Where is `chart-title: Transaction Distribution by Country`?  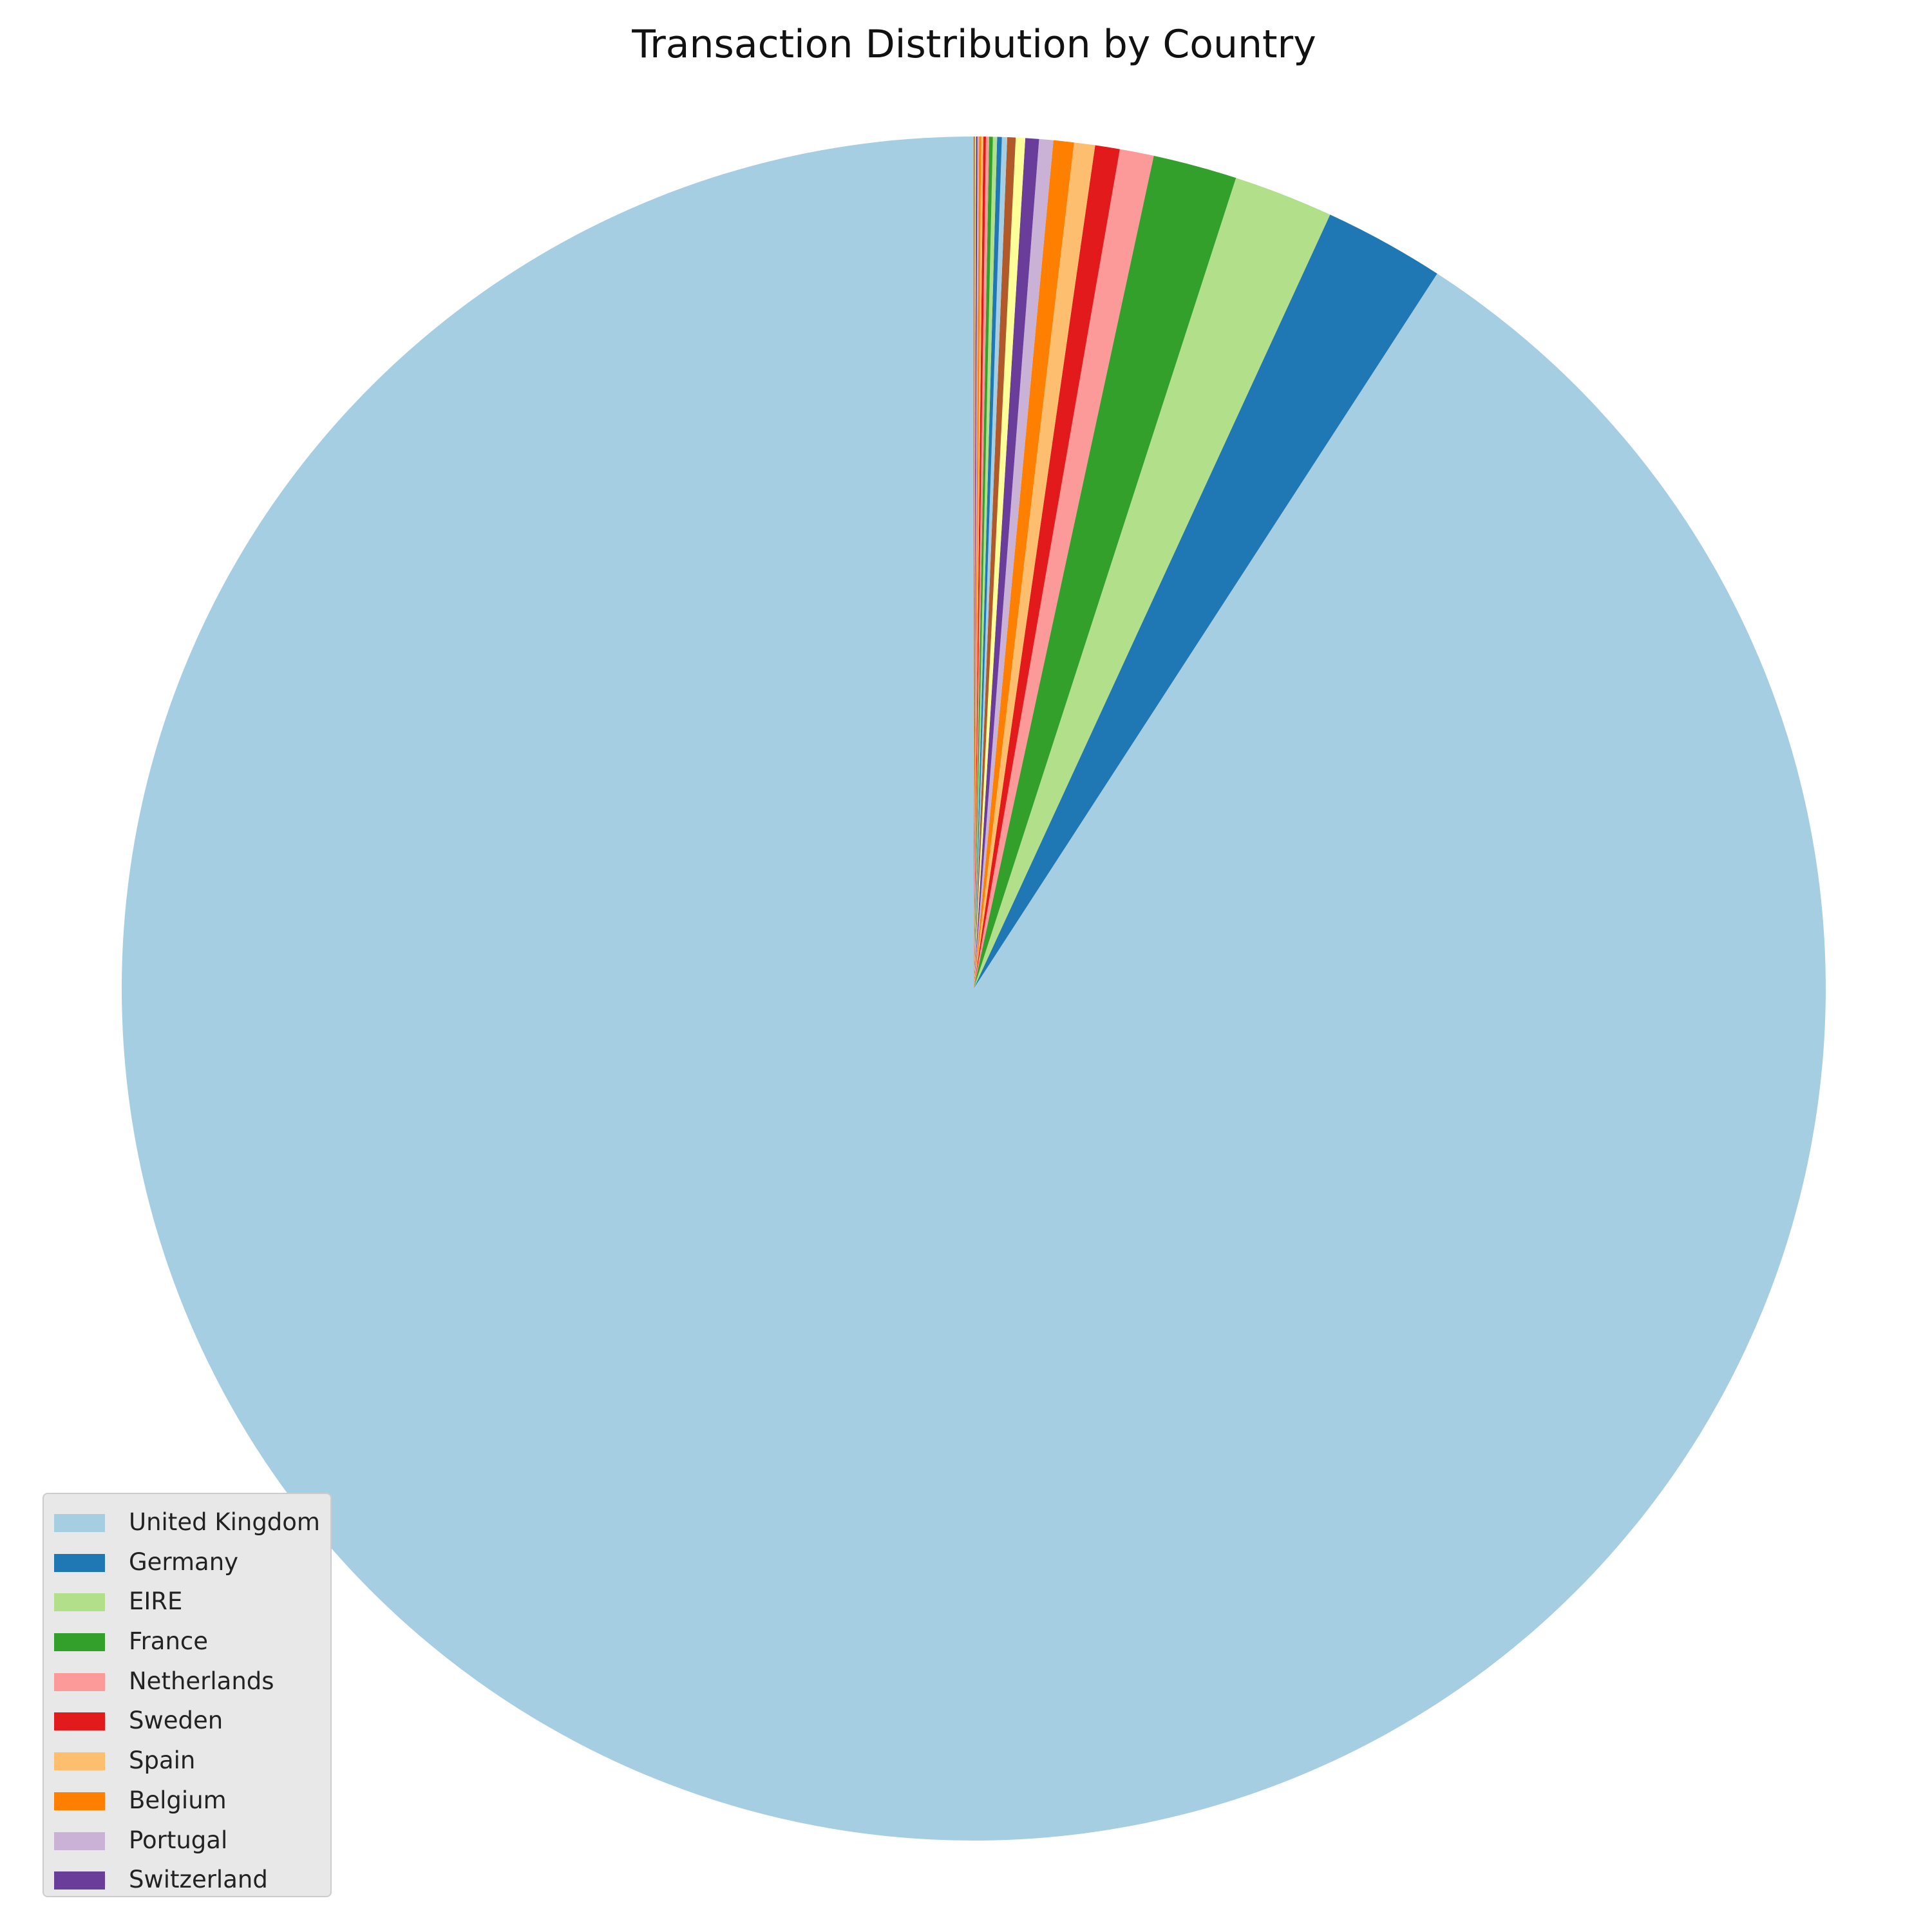 chart-title: Transaction Distribution by Country is located at coordinates (974, 44).